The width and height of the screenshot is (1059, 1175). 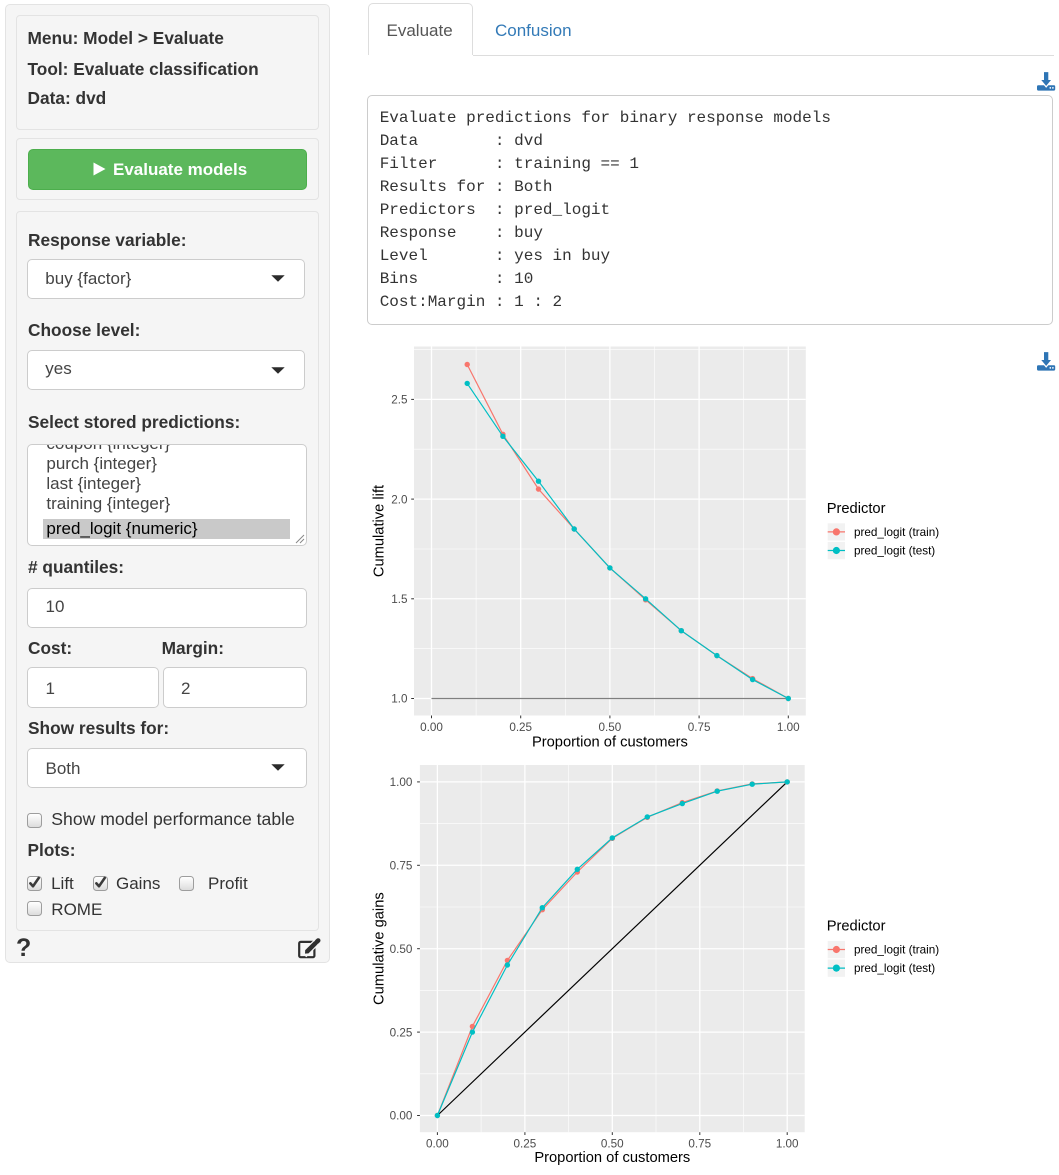 I want to click on svg-text: 2.5, so click(x=399, y=400).